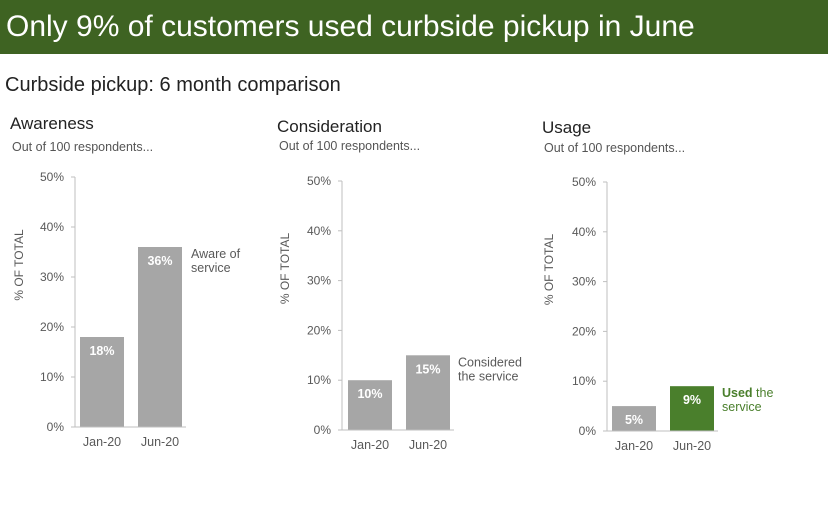 This screenshot has height=506, width=828. Describe the element at coordinates (216, 254) in the screenshot. I see `bar-annotation-line1: Aware of` at that location.